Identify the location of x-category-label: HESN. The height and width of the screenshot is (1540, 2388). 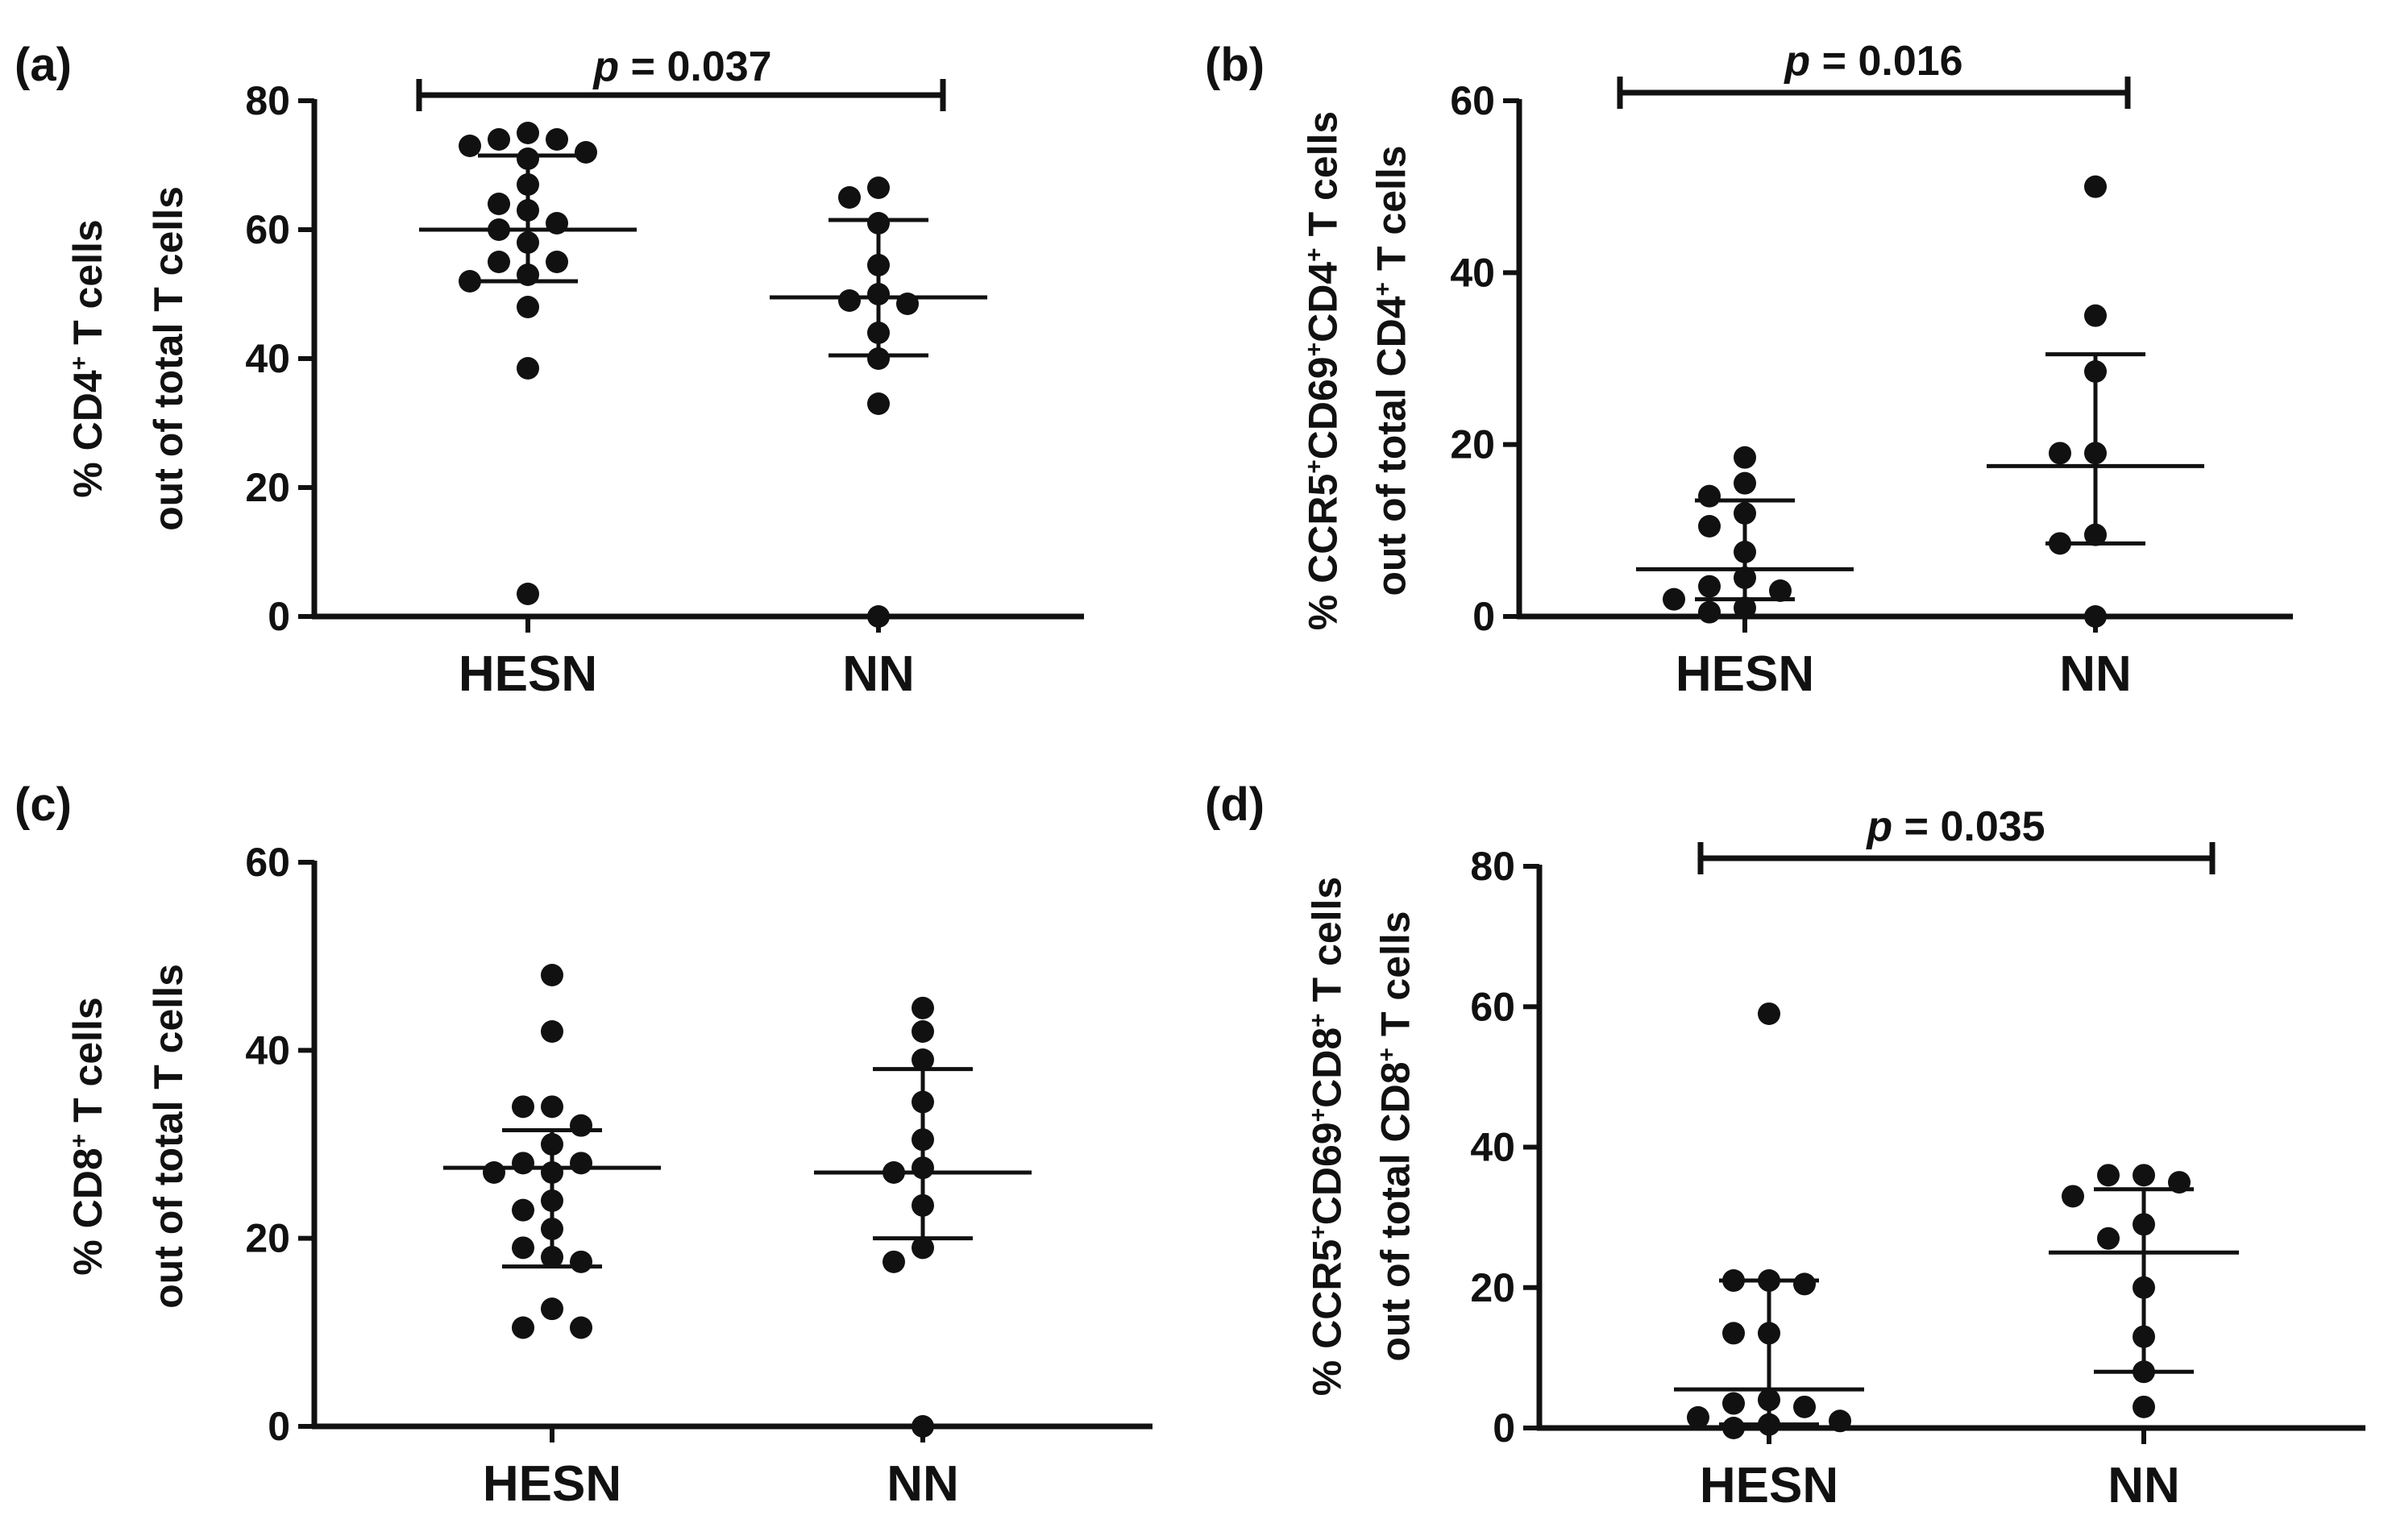
(1745, 674).